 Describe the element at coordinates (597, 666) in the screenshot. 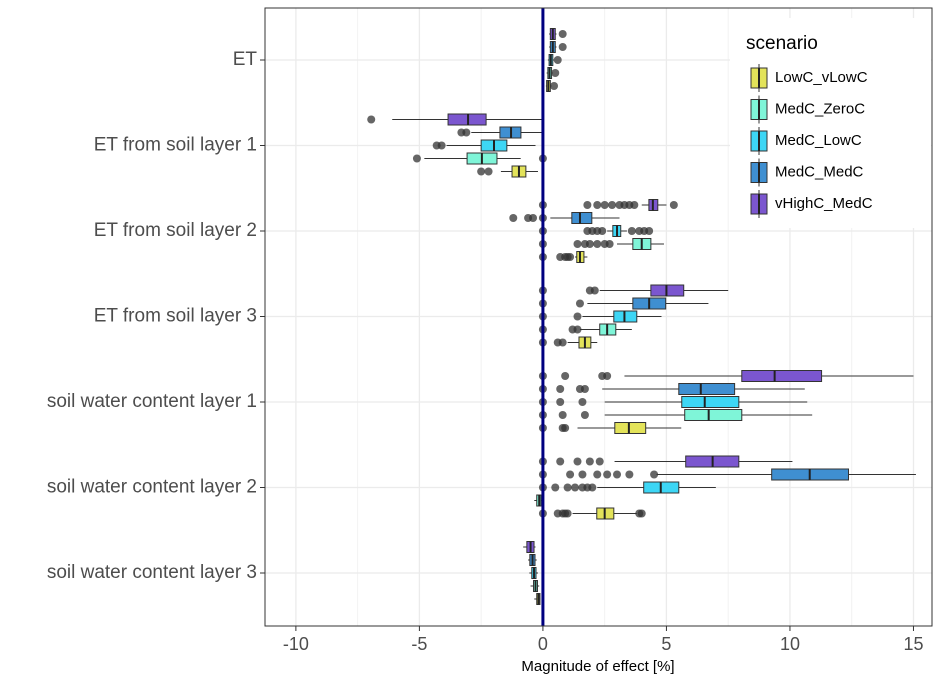

I see `x-axis-title: Magnitude of effect [%]` at that location.